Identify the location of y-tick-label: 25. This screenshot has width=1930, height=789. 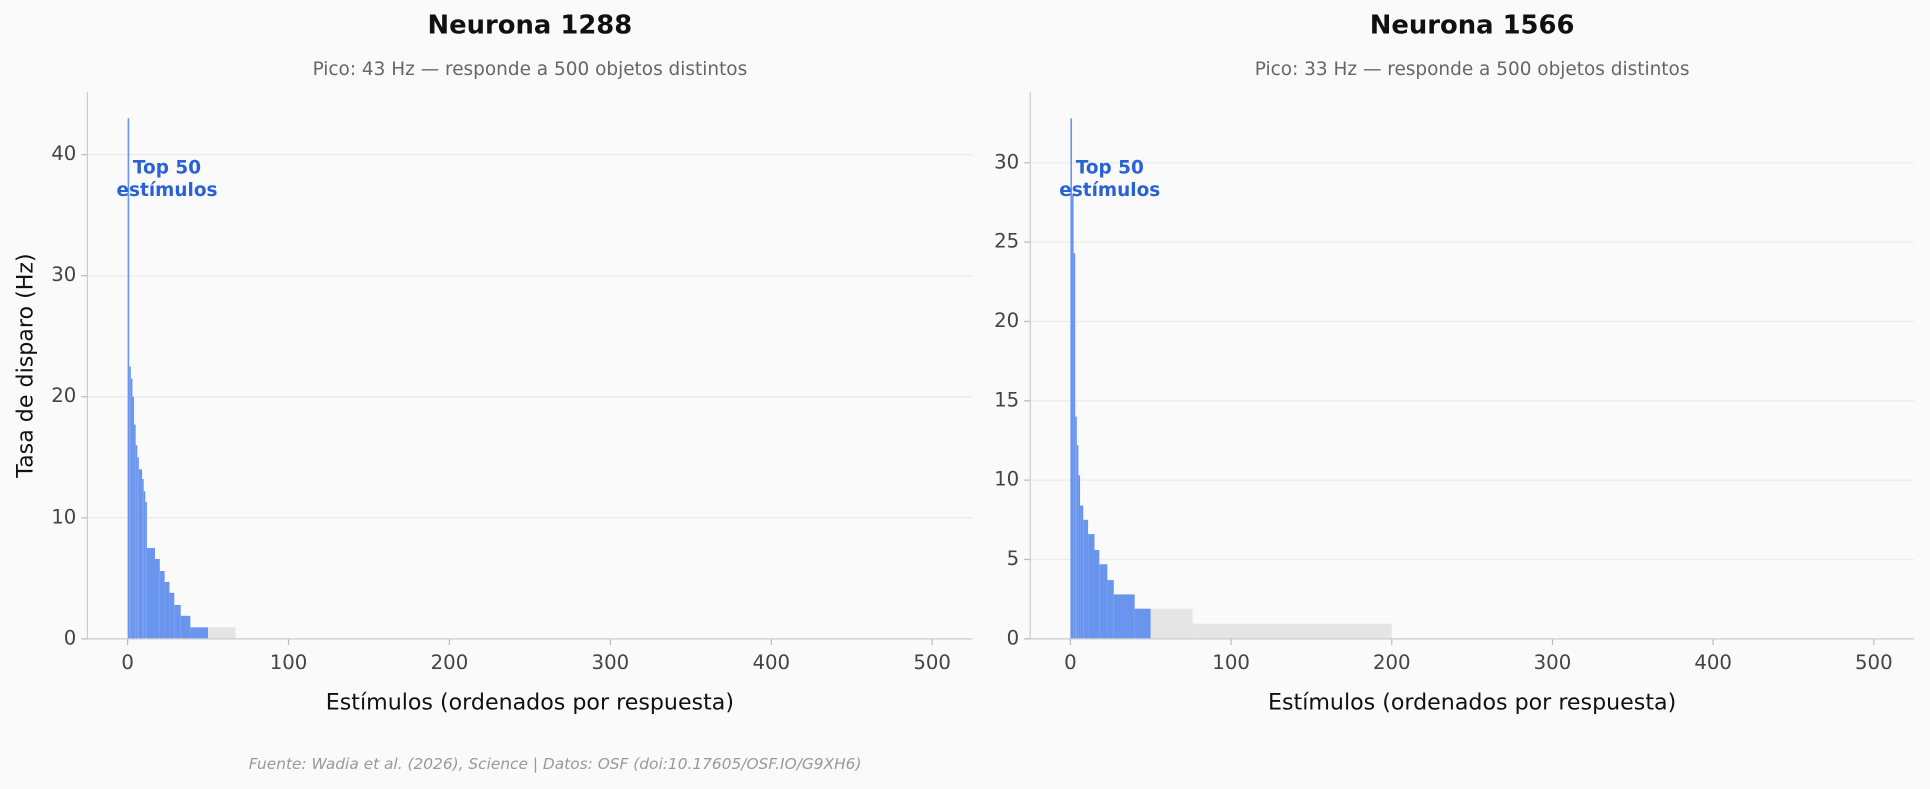
(1006, 241).